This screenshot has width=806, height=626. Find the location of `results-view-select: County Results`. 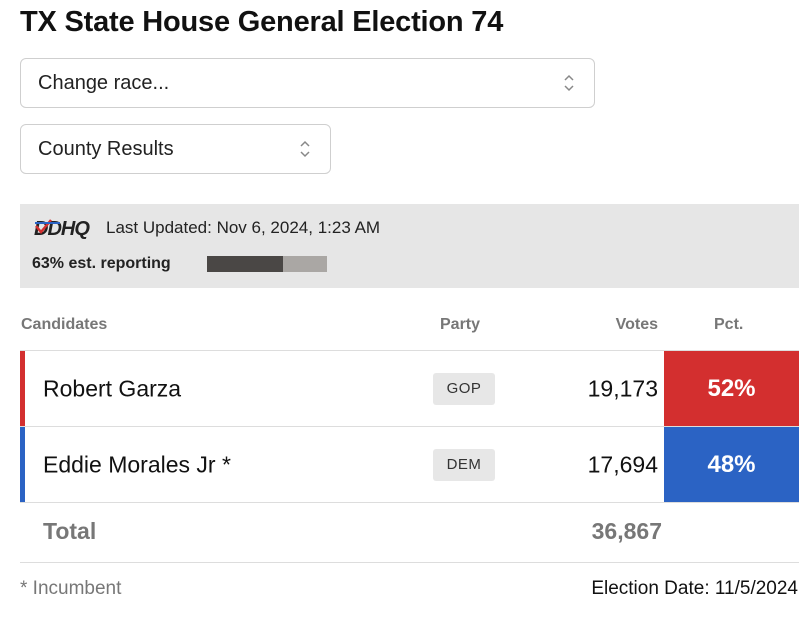

results-view-select: County Results is located at coordinates (175, 149).